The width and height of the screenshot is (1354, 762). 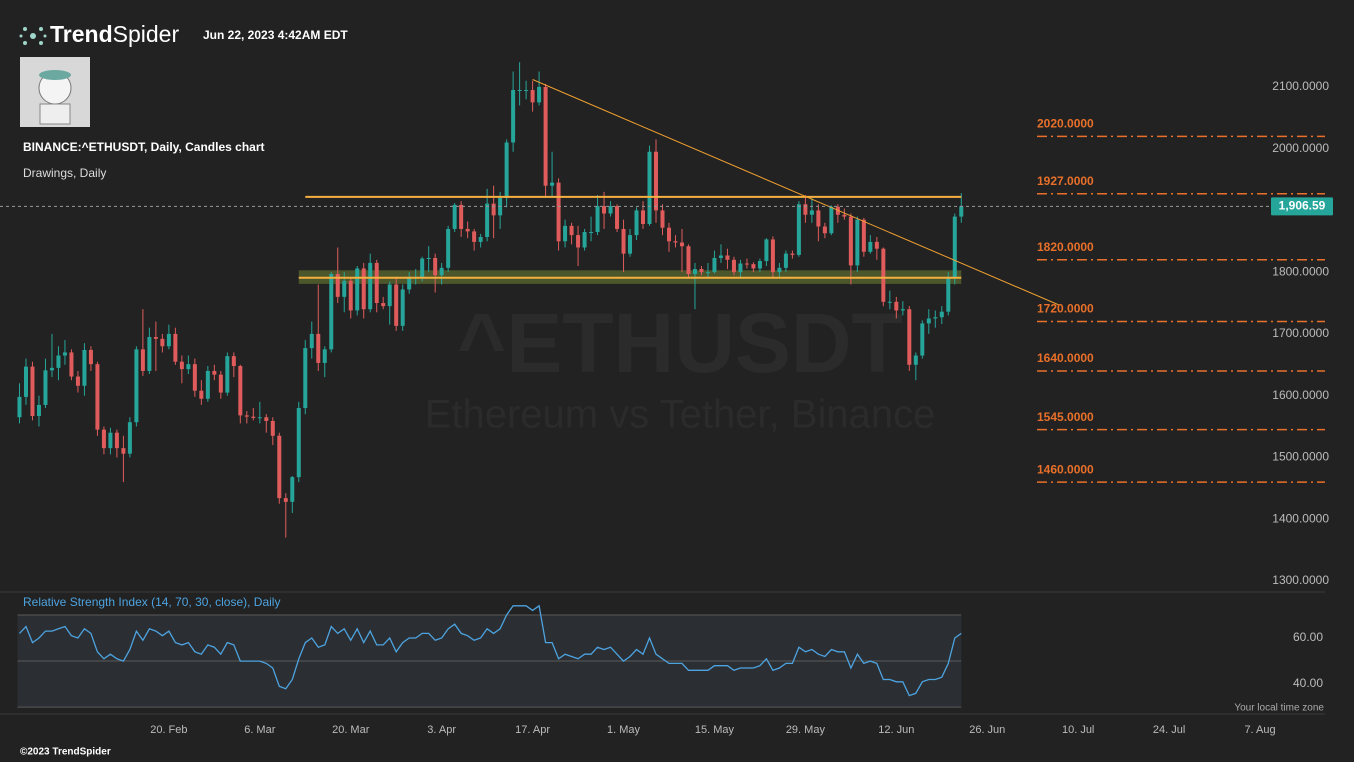 What do you see at coordinates (1065, 247) in the screenshot?
I see `level-label: 1820.0000` at bounding box center [1065, 247].